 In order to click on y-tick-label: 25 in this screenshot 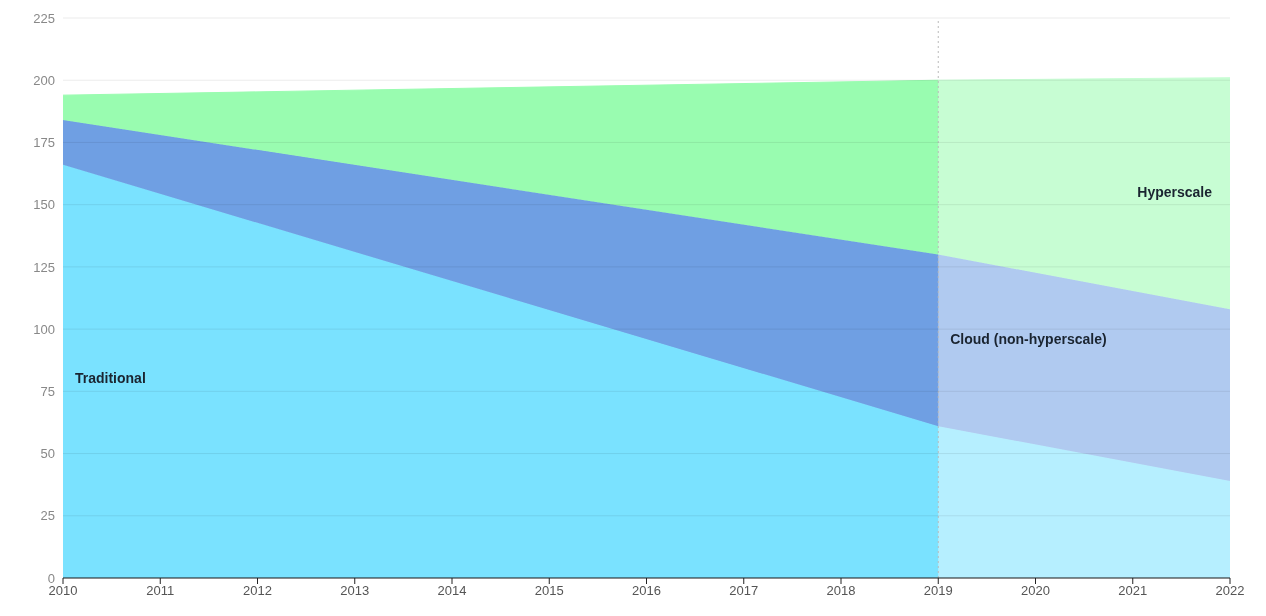, I will do `click(47, 516)`.